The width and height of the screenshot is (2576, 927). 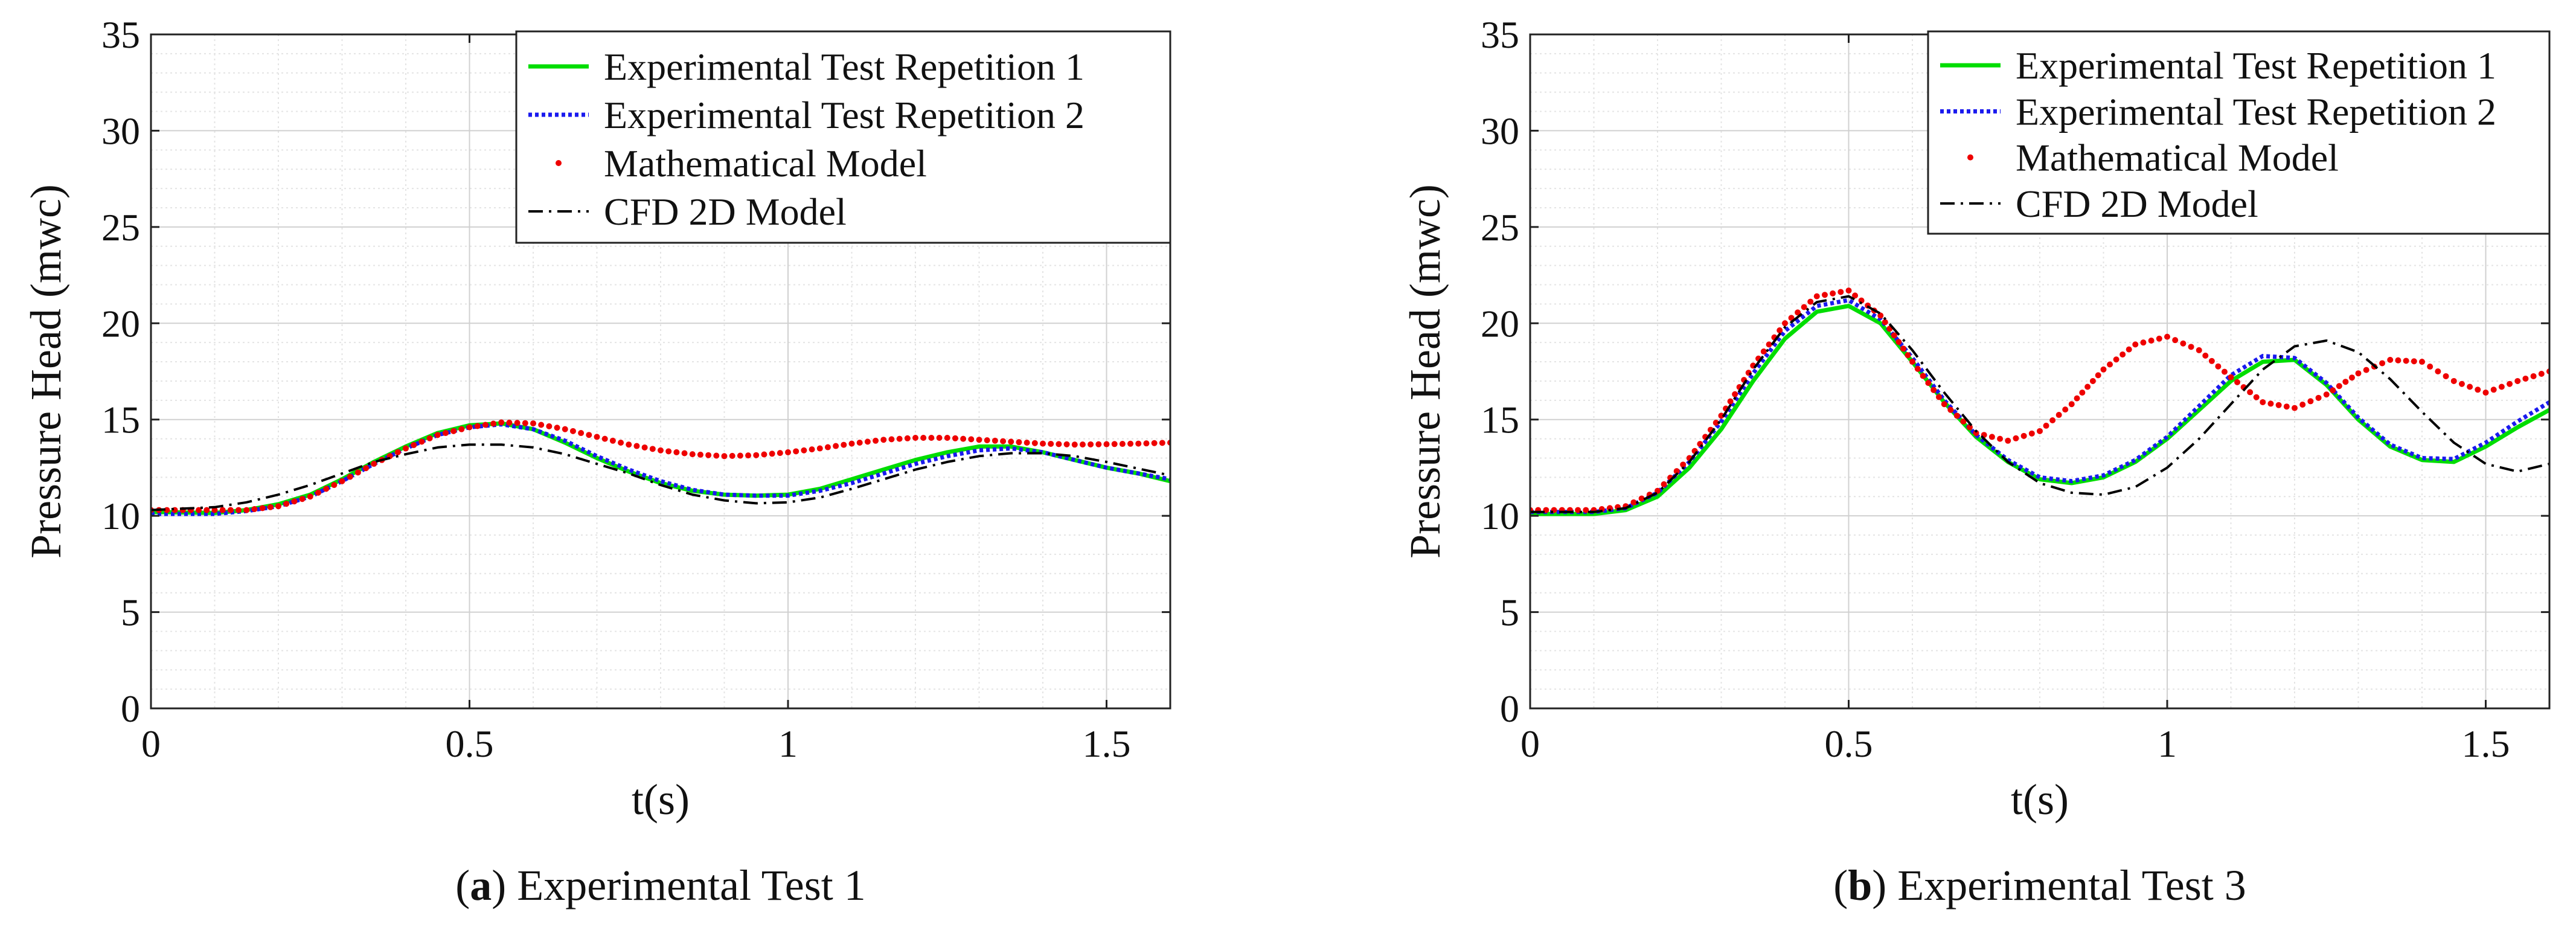 What do you see at coordinates (2256, 65) in the screenshot?
I see `legend-label: Experimental Test Repetition 1` at bounding box center [2256, 65].